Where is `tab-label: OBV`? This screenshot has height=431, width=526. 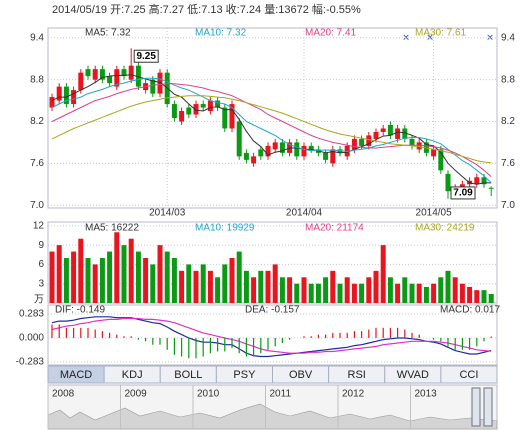 tab-label: OBV is located at coordinates (301, 375).